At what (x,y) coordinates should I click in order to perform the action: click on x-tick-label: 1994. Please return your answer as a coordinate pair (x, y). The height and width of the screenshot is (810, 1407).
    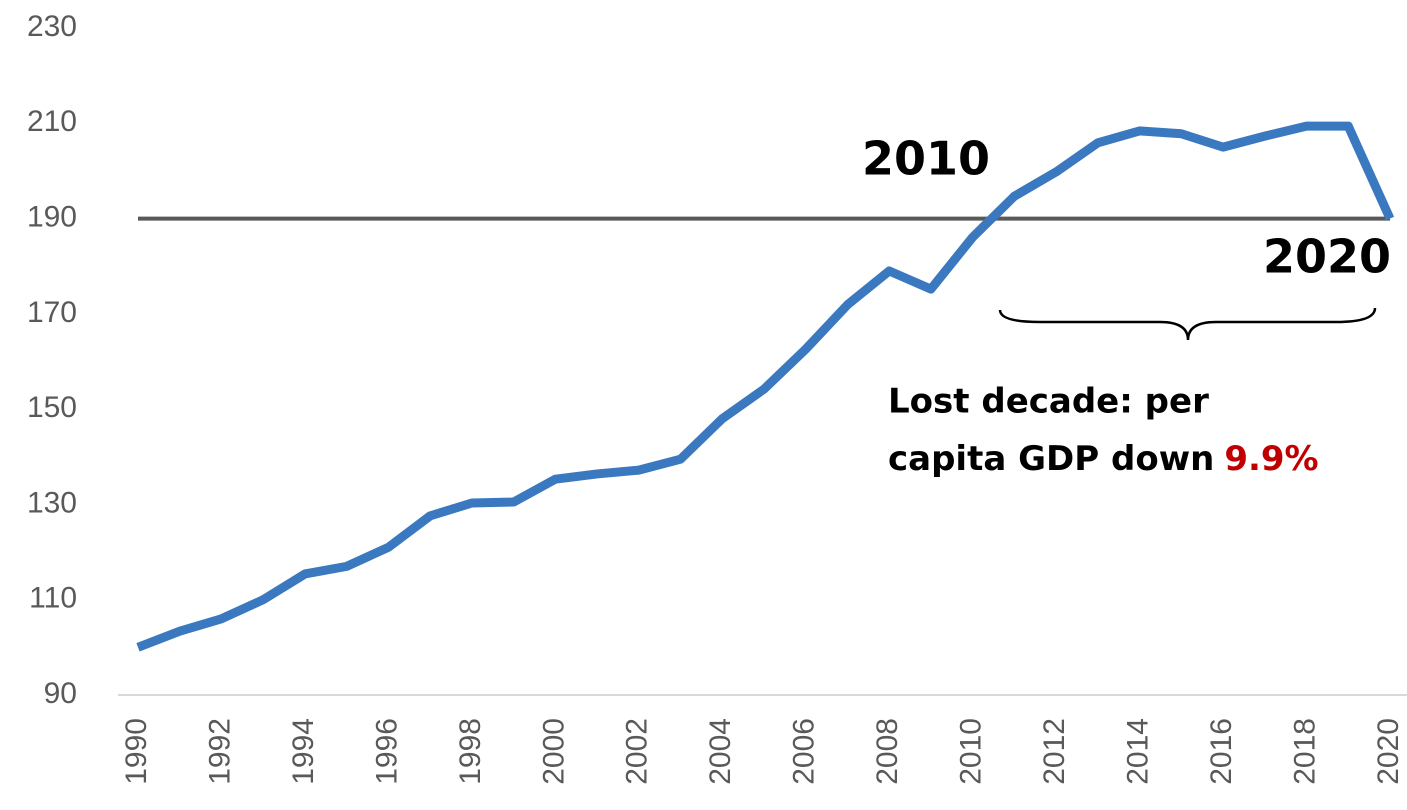
    Looking at the image, I should click on (303, 751).